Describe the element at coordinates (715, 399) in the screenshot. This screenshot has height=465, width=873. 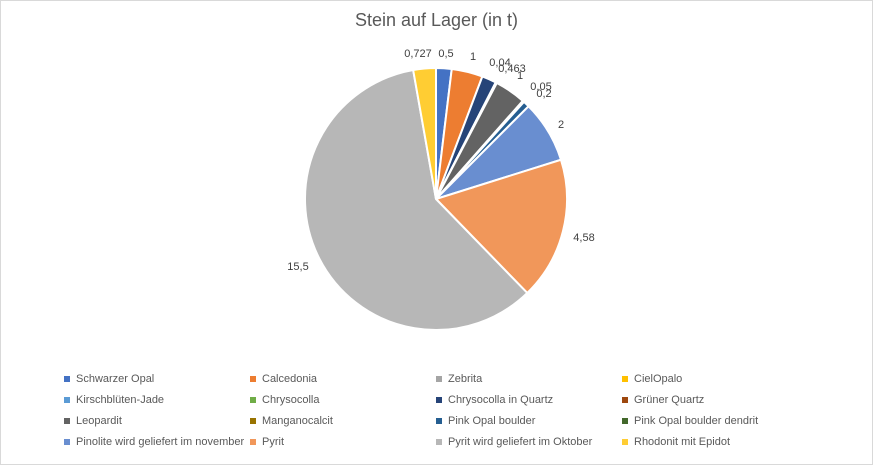
I see `legend-item: Grüner Quartz` at that location.